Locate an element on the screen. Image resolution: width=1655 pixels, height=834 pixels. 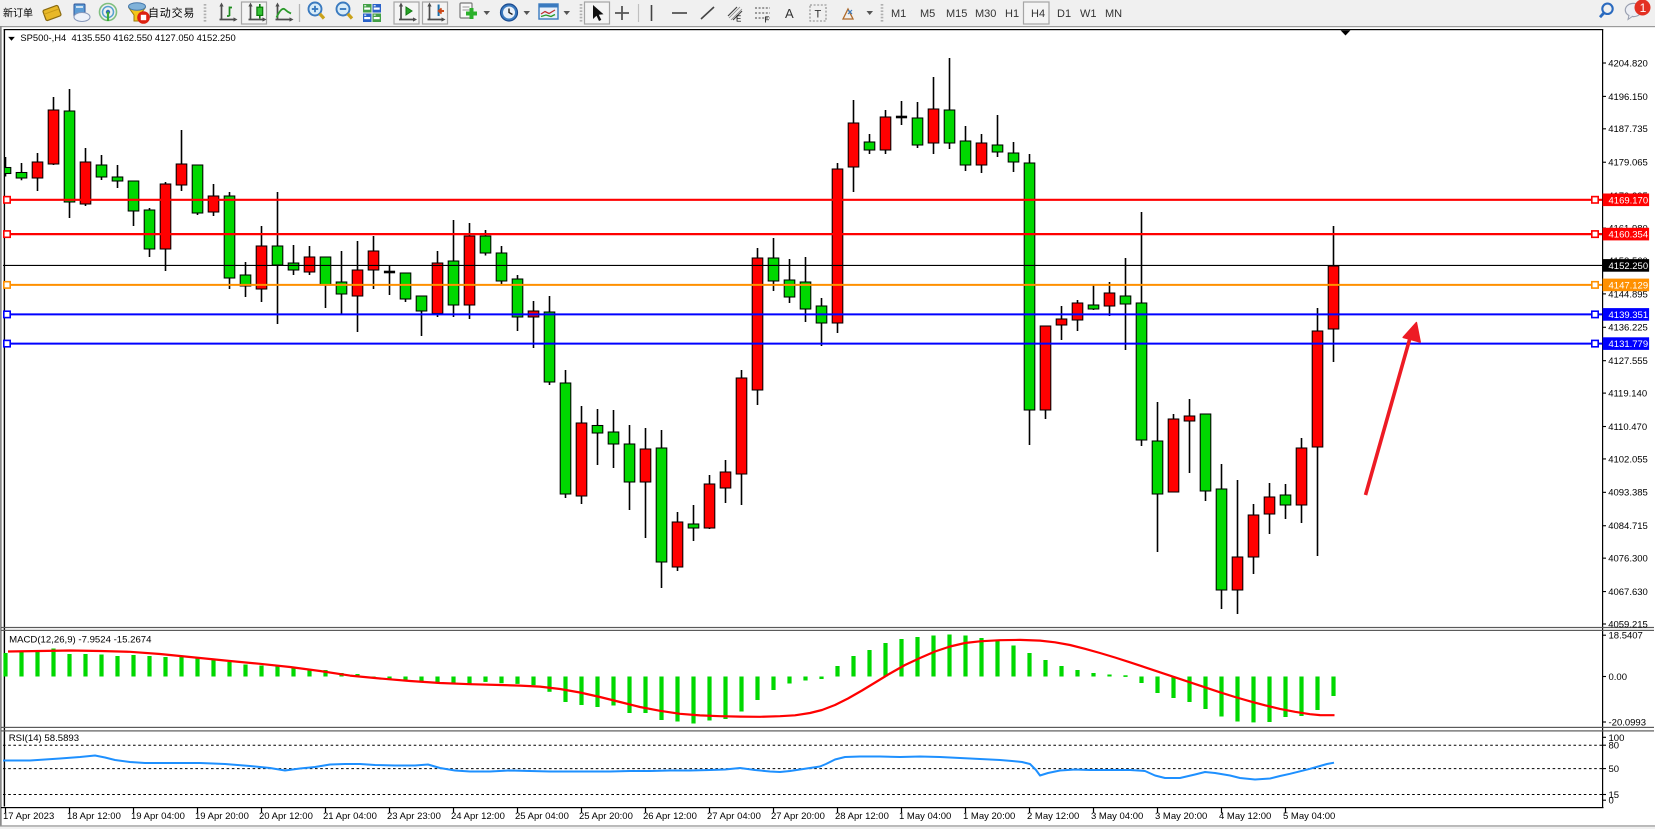
svg-text: 3 May 20:00 is located at coordinates (1181, 816).